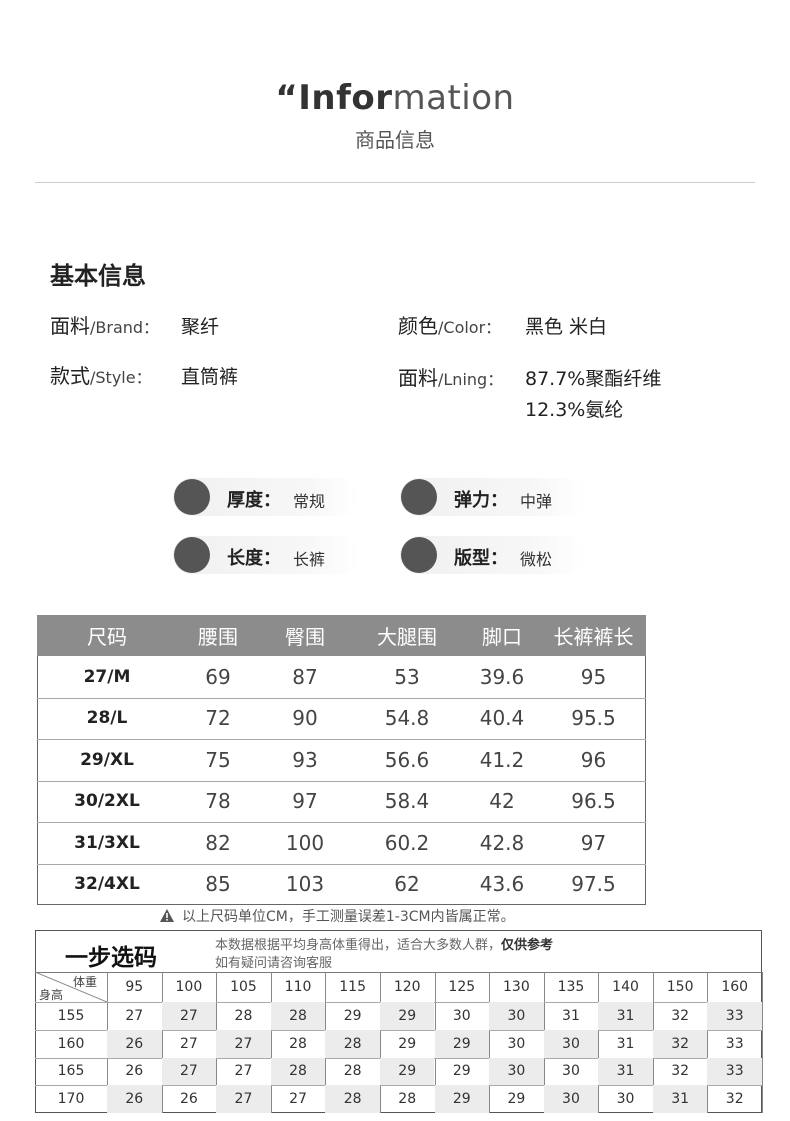  Describe the element at coordinates (407, 676) in the screenshot. I see `table-cell: 53` at that location.